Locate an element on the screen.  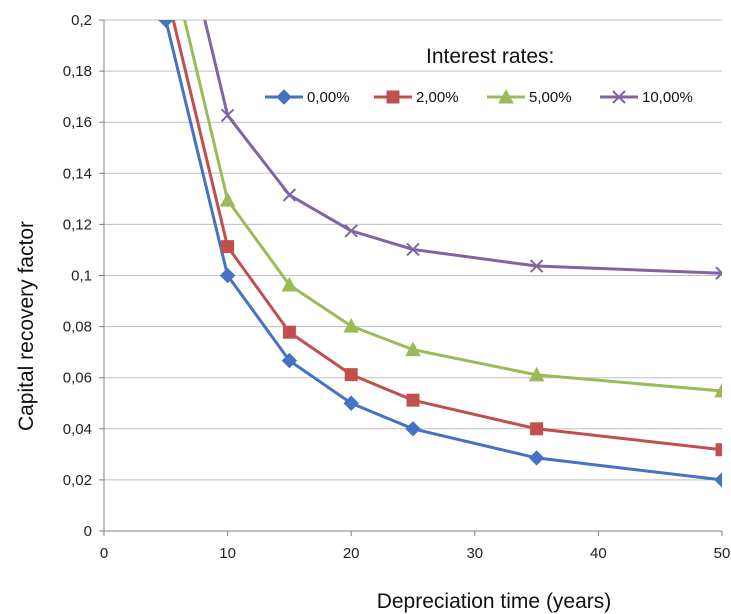
y-tick-label: 0,16 is located at coordinates (77, 122).